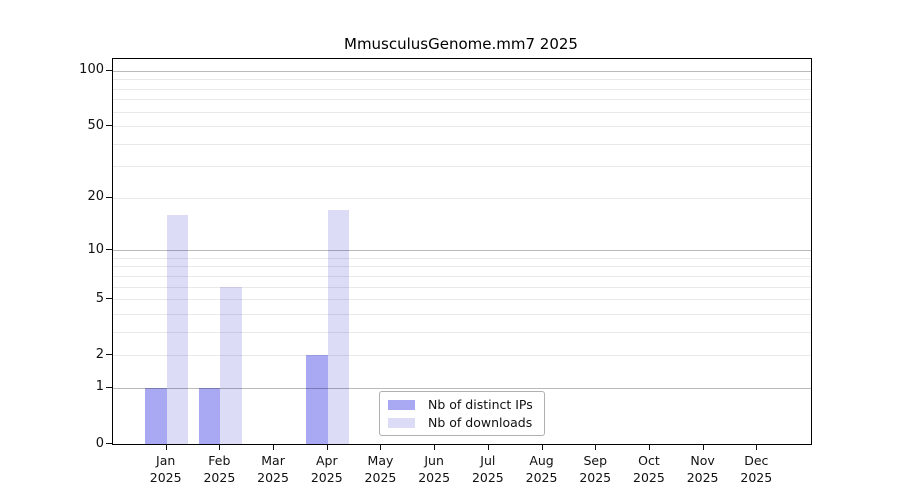  What do you see at coordinates (99, 443) in the screenshot?
I see `y-tick-label: 0` at bounding box center [99, 443].